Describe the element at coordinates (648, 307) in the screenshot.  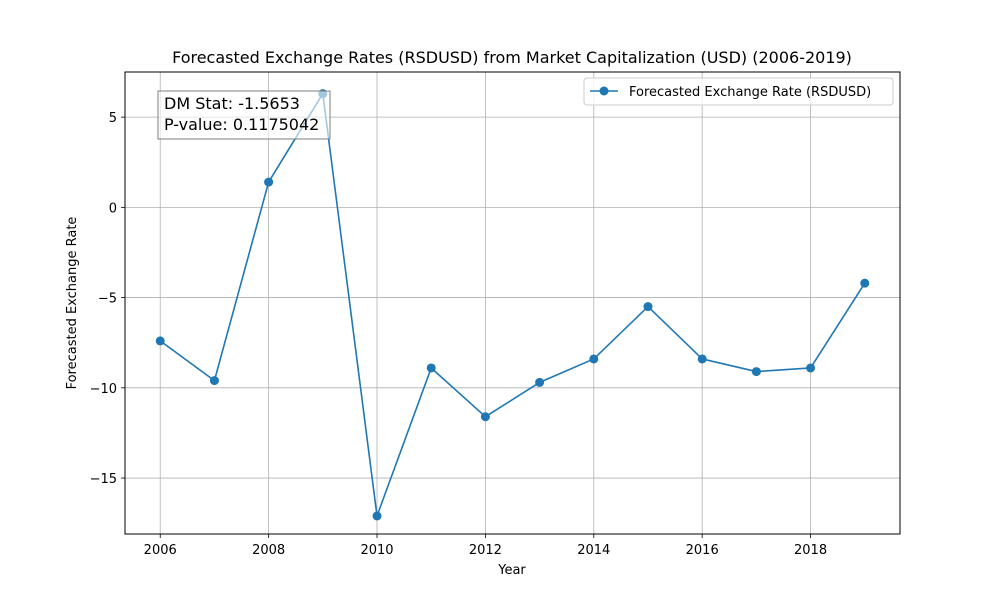
I see `data-point-2015` at that location.